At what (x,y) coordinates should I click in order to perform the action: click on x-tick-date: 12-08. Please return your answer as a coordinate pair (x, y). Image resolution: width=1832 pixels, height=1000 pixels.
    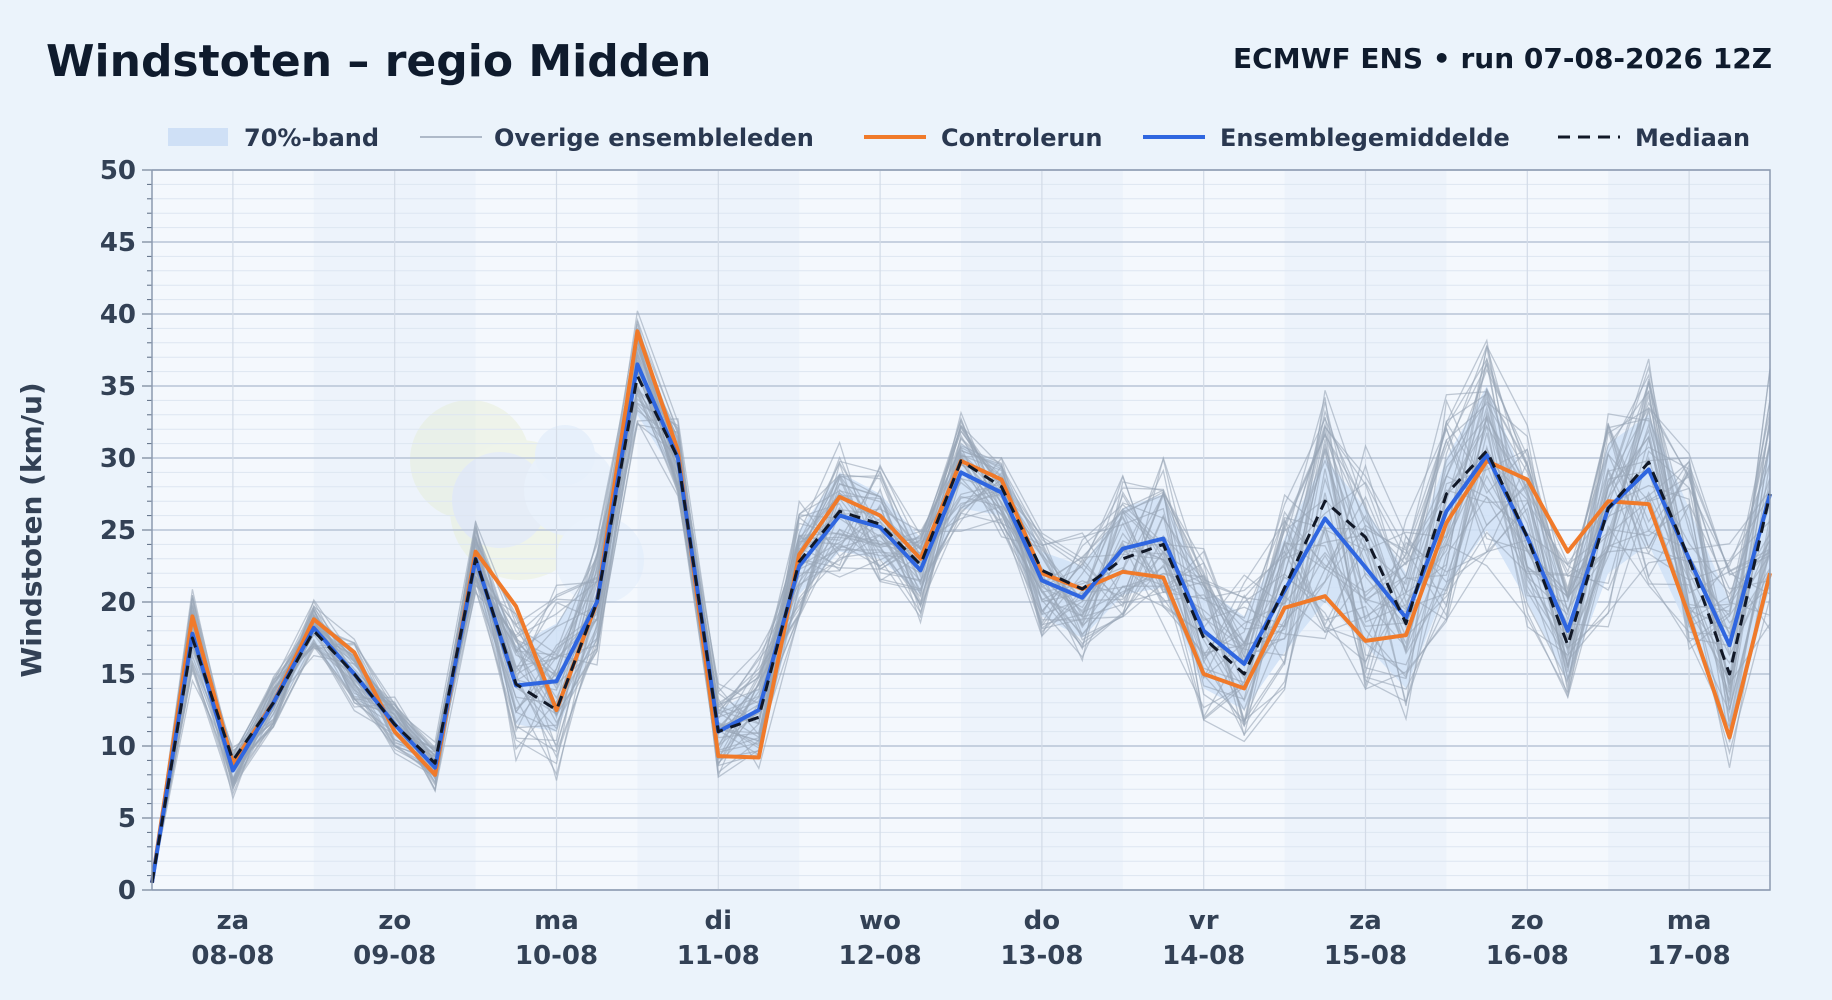
    Looking at the image, I should click on (880, 956).